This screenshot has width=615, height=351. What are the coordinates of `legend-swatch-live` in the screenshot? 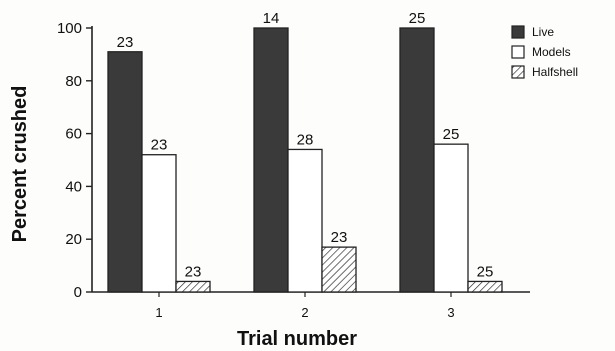 It's located at (518, 32).